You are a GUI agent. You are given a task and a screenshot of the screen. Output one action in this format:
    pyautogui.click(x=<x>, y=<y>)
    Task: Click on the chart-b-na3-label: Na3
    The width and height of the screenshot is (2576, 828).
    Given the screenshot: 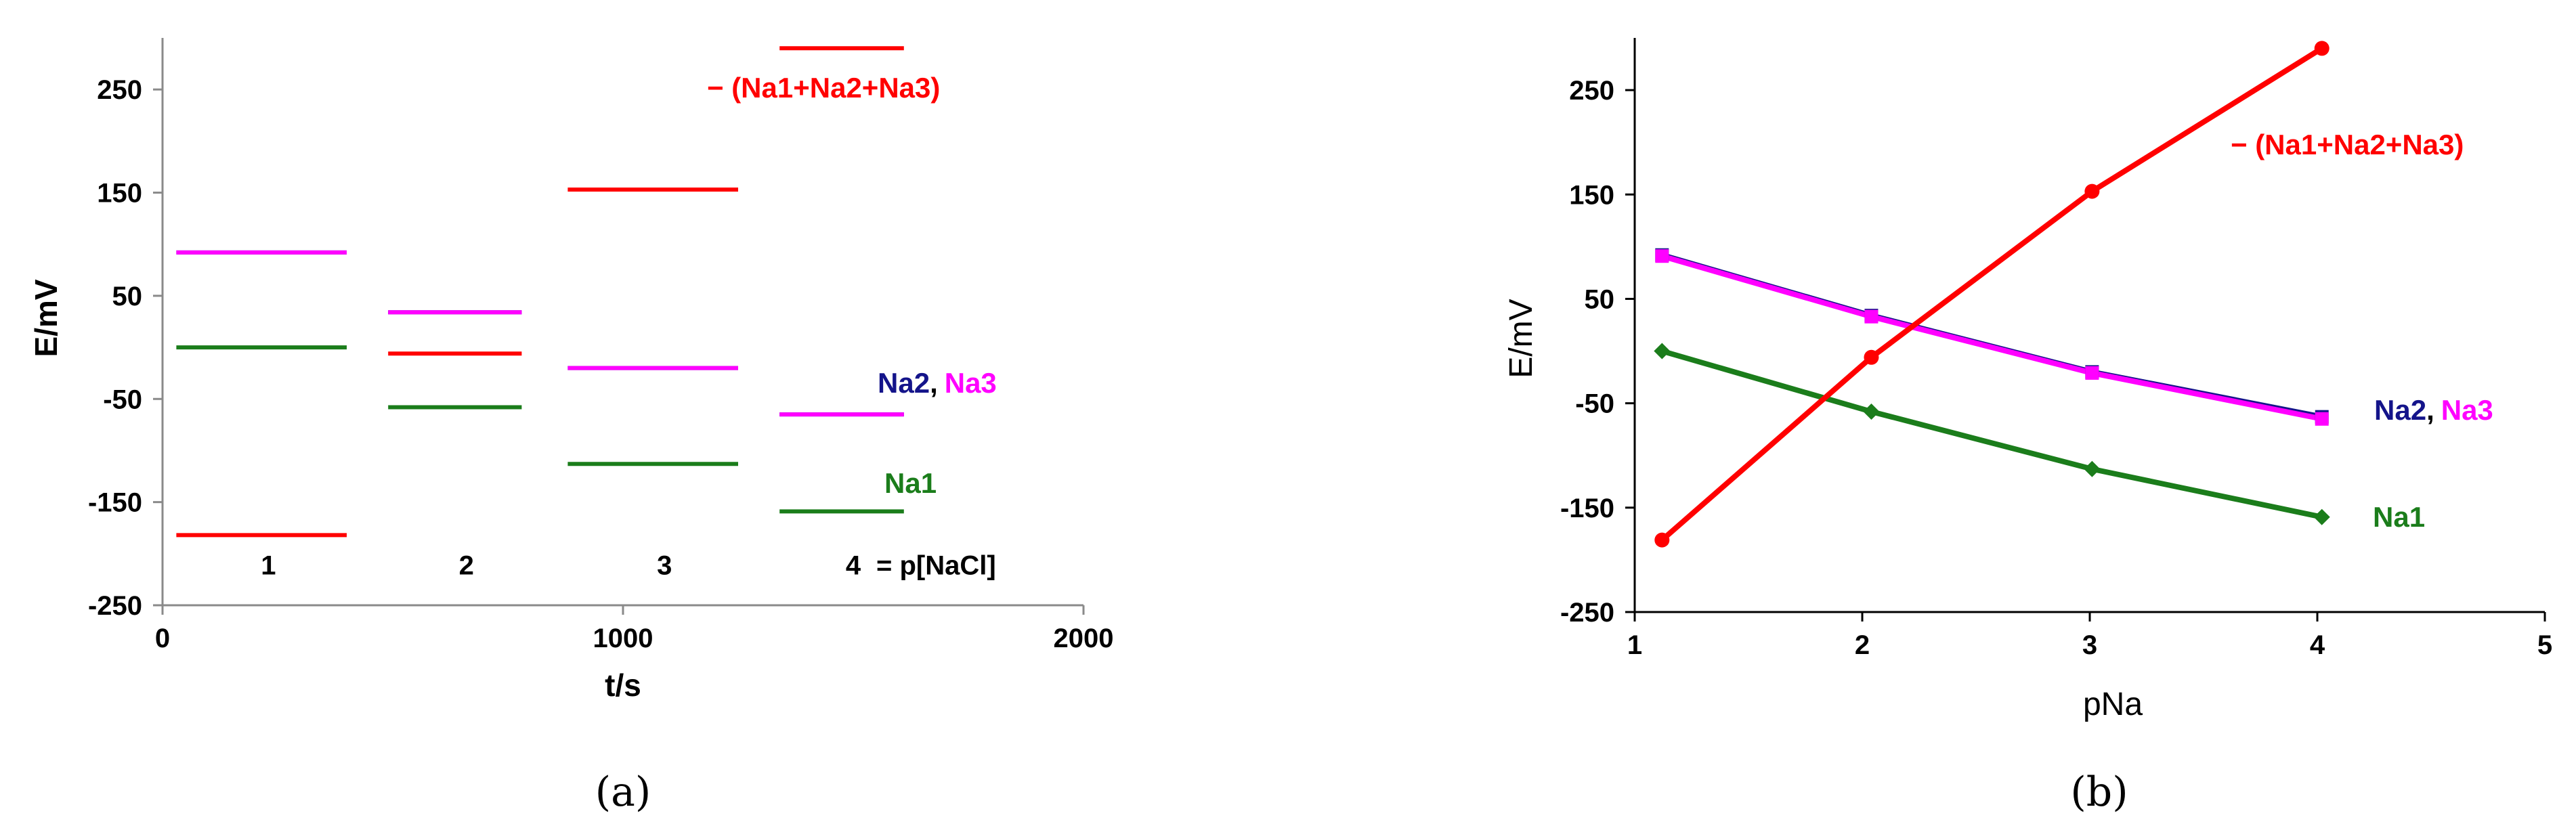 What is the action you would take?
    pyautogui.click(x=2467, y=410)
    